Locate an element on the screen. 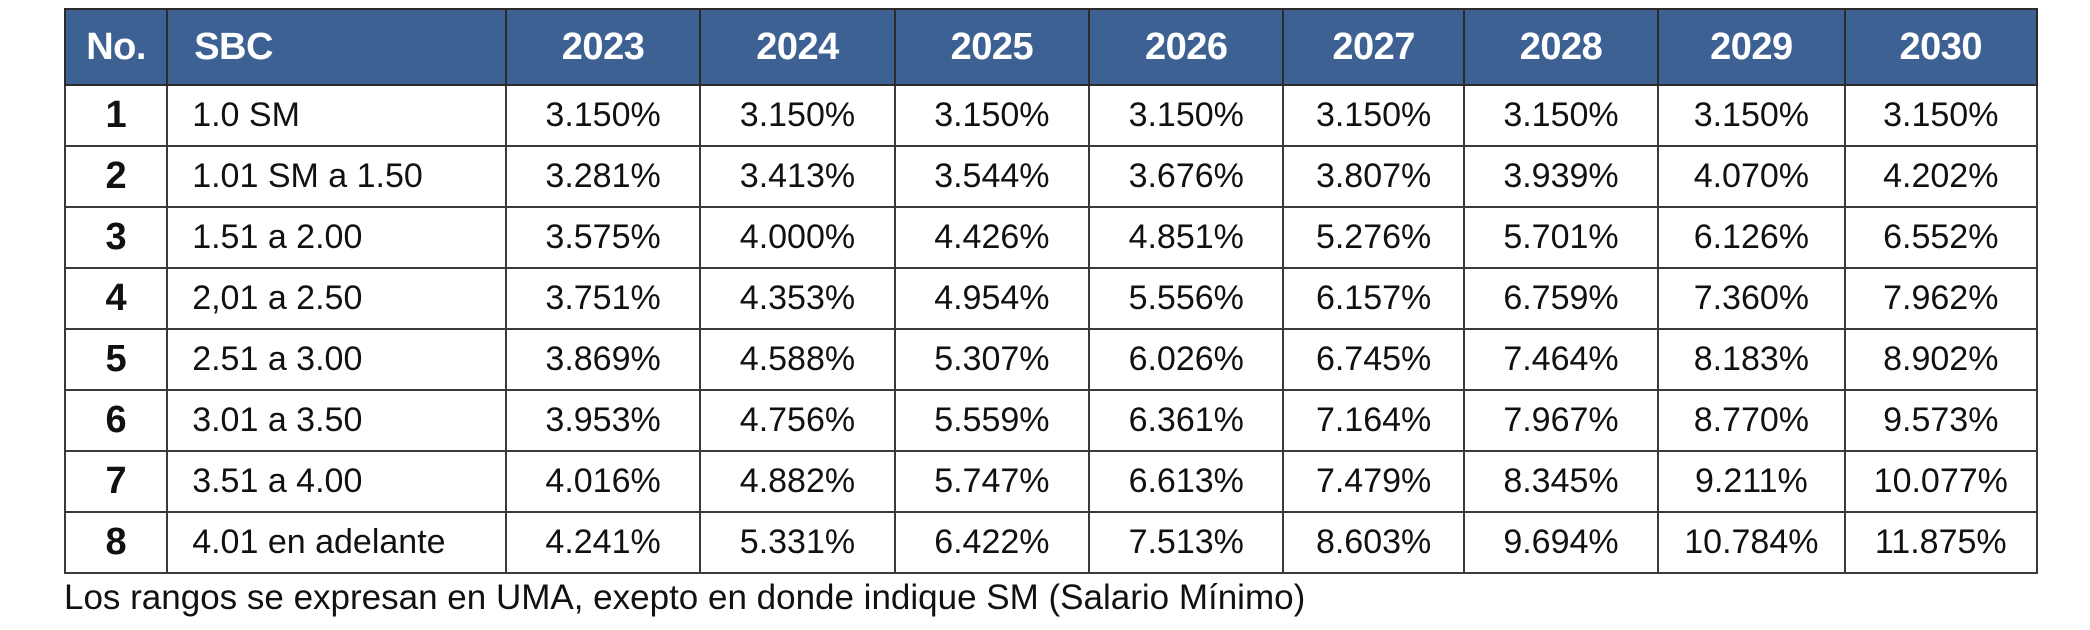 This screenshot has height=630, width=2090. rate-cell: 3.544% is located at coordinates (992, 176).